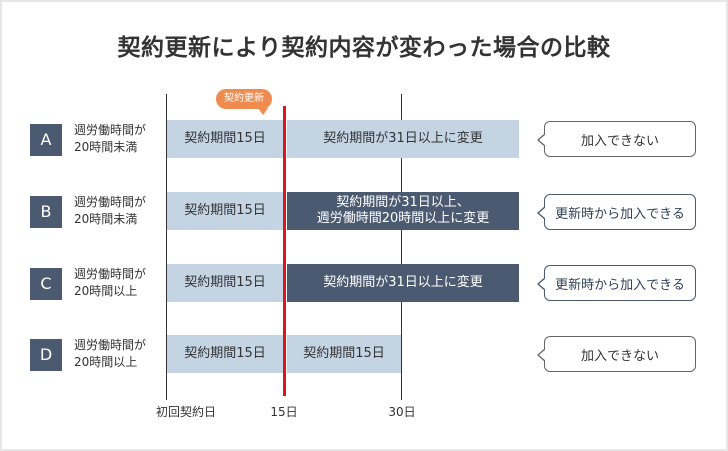 Image resolution: width=728 pixels, height=451 pixels. Describe the element at coordinates (620, 214) in the screenshot. I see `row-b-result-text: 更新時から加入できる` at that location.